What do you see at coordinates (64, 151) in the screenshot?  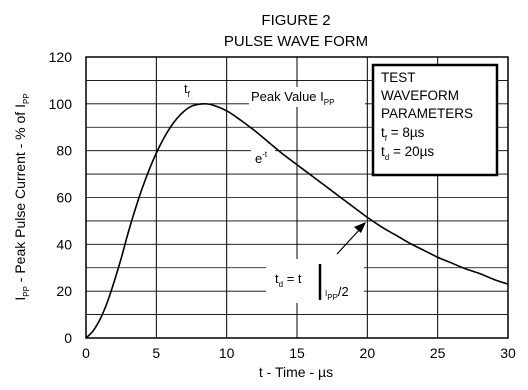 I see `y-tick-label: 80` at bounding box center [64, 151].